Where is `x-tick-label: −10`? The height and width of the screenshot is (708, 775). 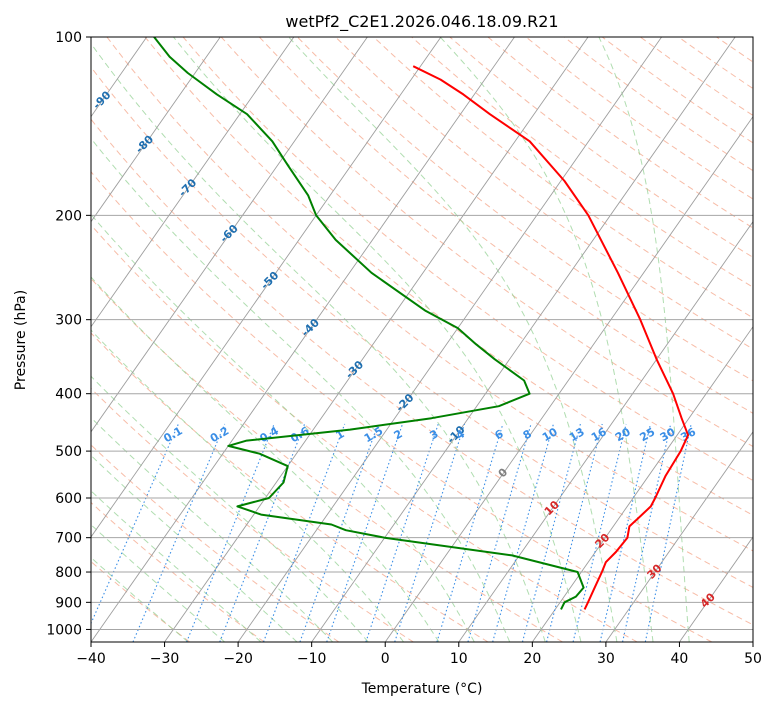 x-tick-label: −10 is located at coordinates (312, 659).